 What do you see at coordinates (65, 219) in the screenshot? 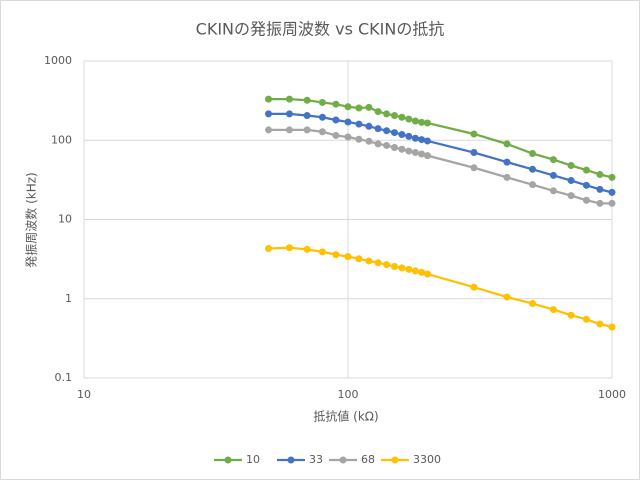
I see `y-tick-label: 10` at bounding box center [65, 219].